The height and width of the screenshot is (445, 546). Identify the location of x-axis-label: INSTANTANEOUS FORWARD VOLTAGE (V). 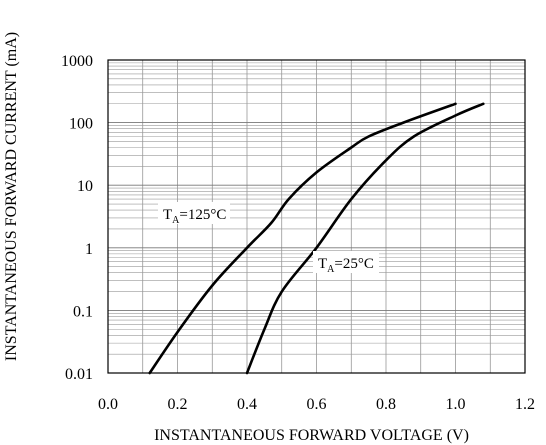
(311, 435).